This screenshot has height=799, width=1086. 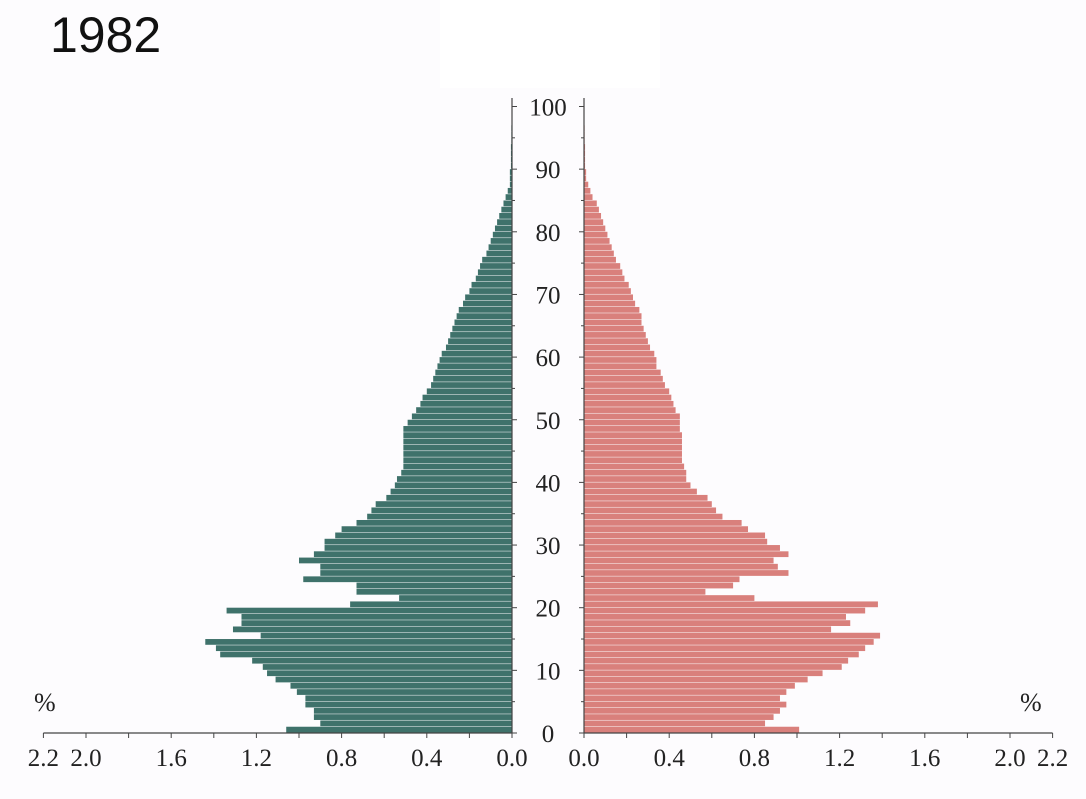 I want to click on chart-title: 1982, so click(x=106, y=35).